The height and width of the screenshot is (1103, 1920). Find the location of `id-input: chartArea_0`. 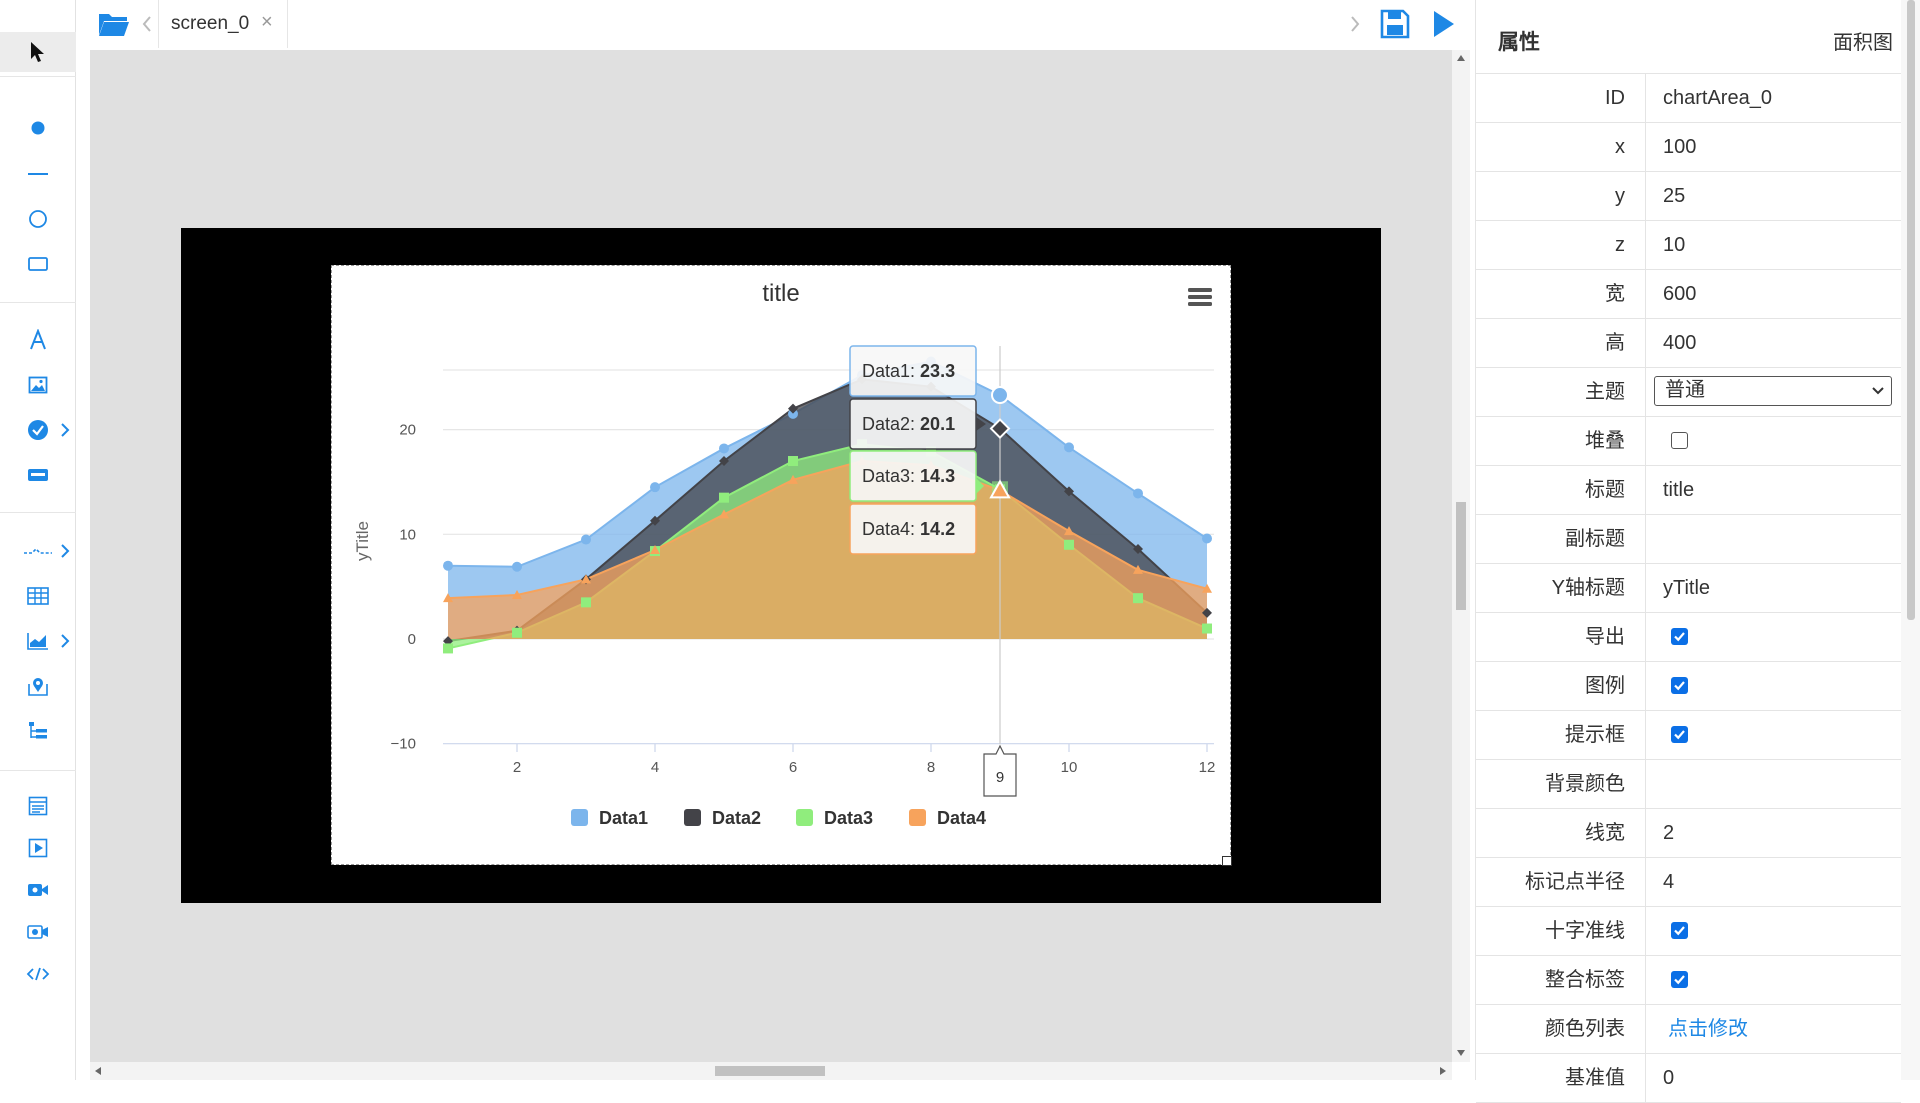

id-input: chartArea_0 is located at coordinates (1717, 98).